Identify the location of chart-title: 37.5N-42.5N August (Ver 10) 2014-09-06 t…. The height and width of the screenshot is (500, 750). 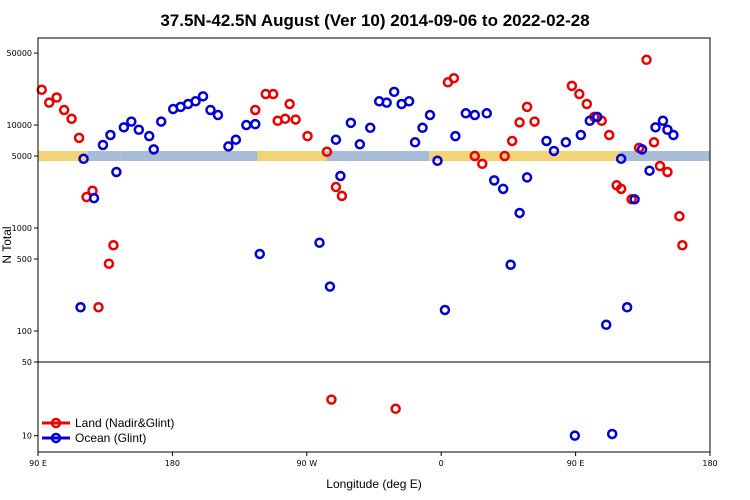
(374, 20).